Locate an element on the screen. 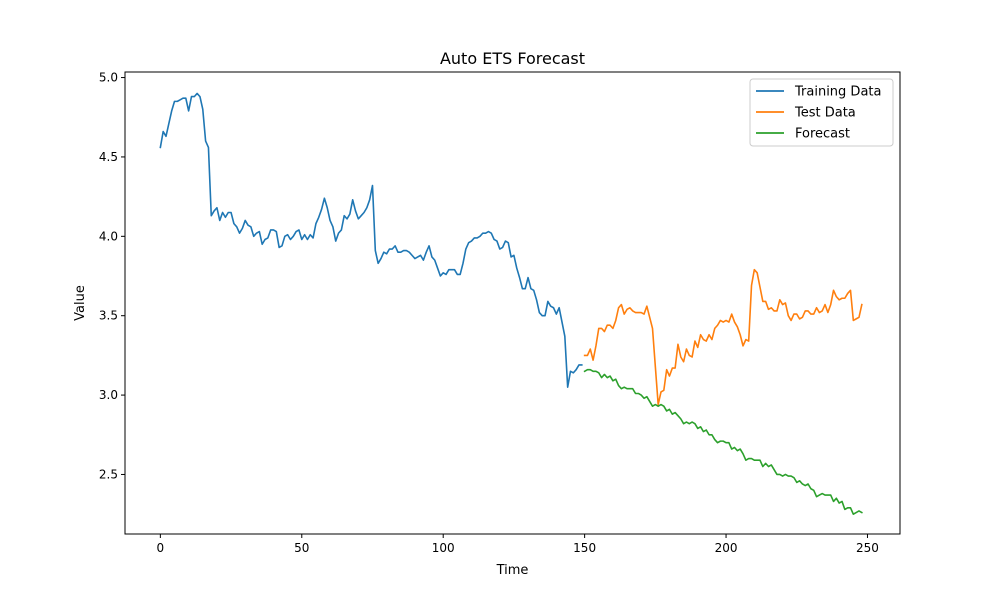 This screenshot has height=600, width=1000. legend-label-training-data: Training Data is located at coordinates (837, 92).